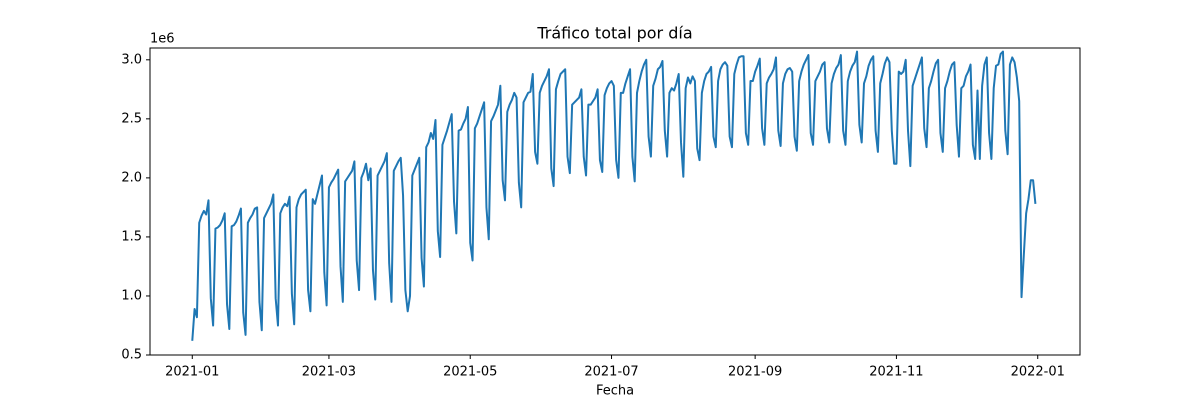  I want to click on y-tick-label: 2.0, so click(131, 177).